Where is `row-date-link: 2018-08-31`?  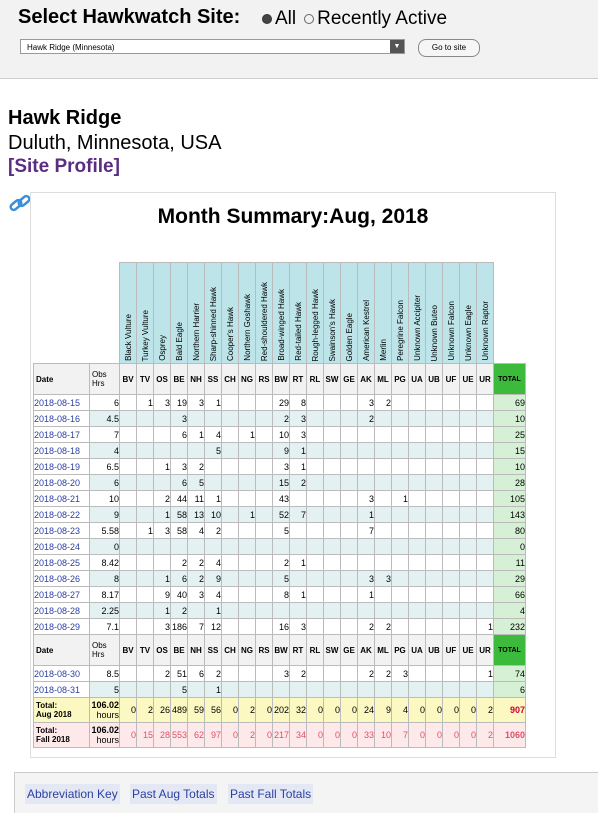
row-date-link: 2018-08-31 is located at coordinates (61, 689).